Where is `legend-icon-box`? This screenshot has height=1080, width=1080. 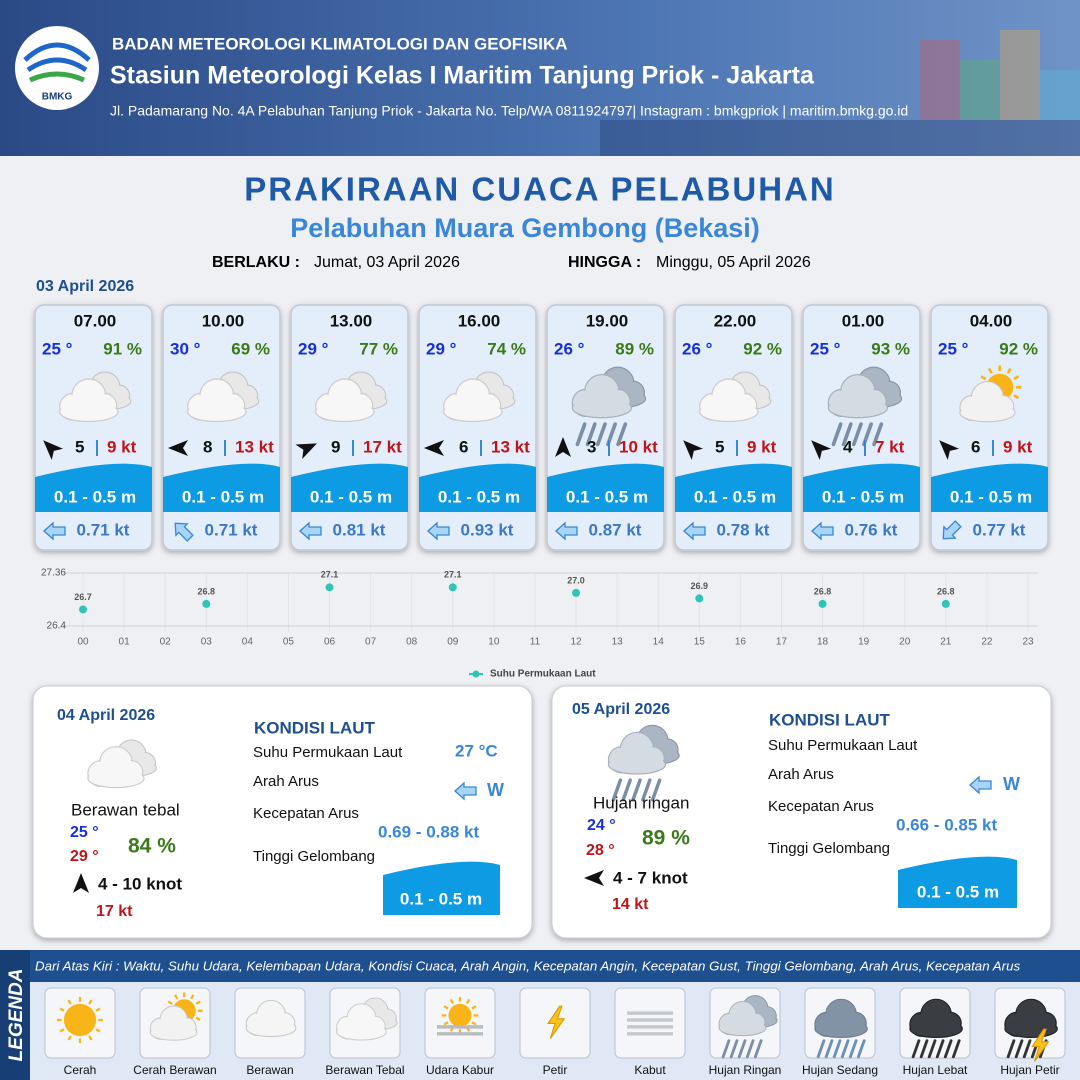 legend-icon-box is located at coordinates (650, 1023).